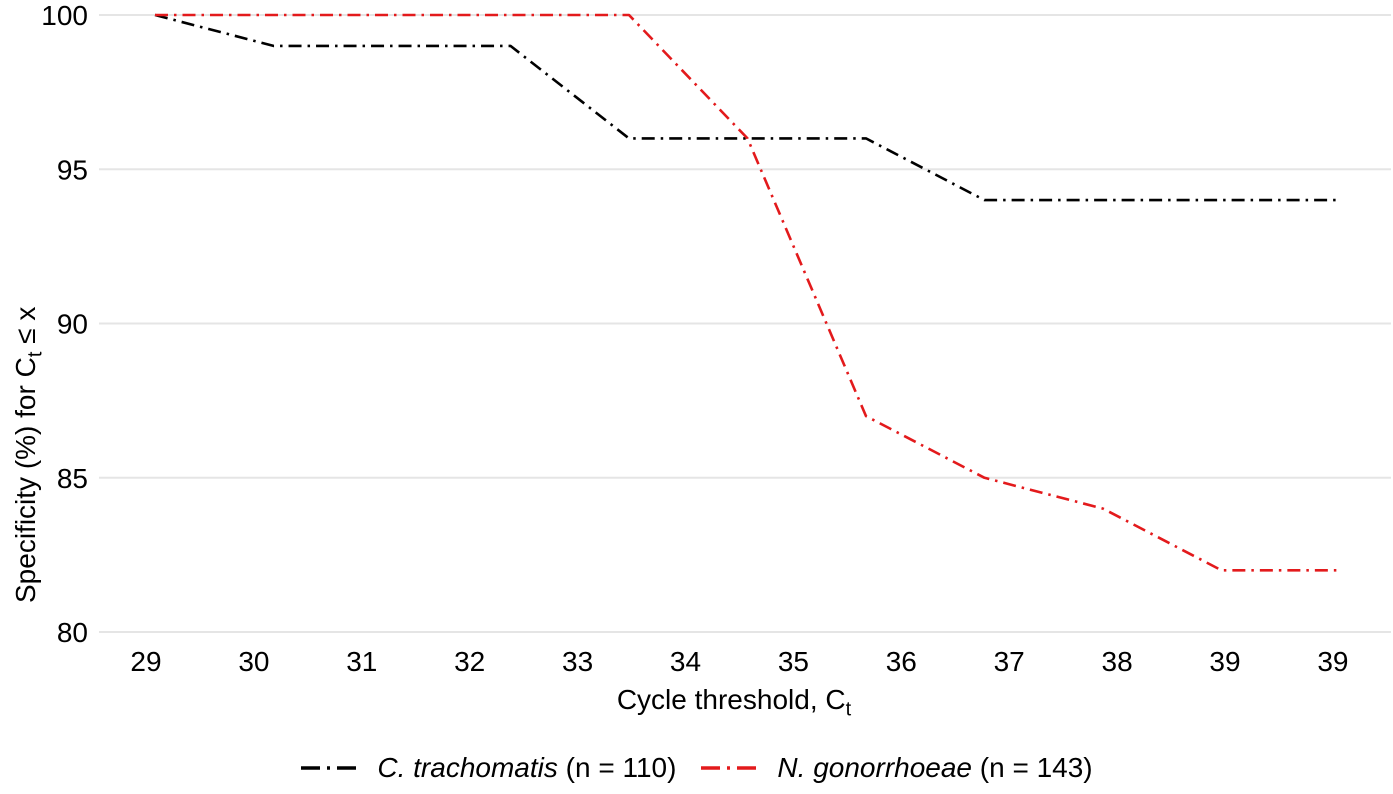 The width and height of the screenshot is (1393, 794). What do you see at coordinates (72, 324) in the screenshot?
I see `y-tick-label: 90` at bounding box center [72, 324].